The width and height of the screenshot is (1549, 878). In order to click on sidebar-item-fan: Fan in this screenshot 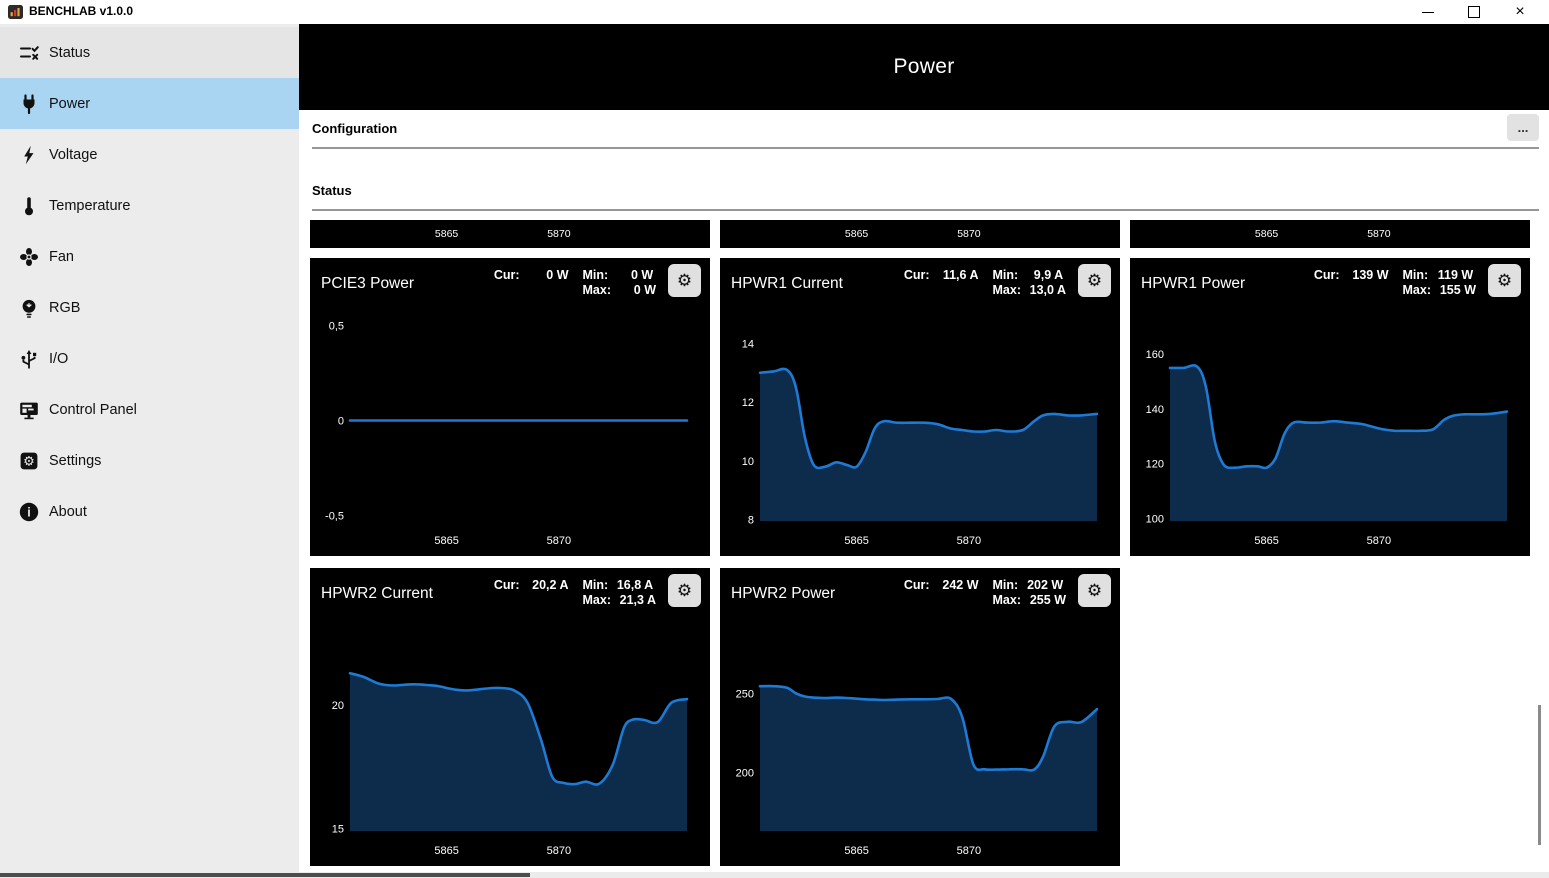, I will do `click(149, 256)`.